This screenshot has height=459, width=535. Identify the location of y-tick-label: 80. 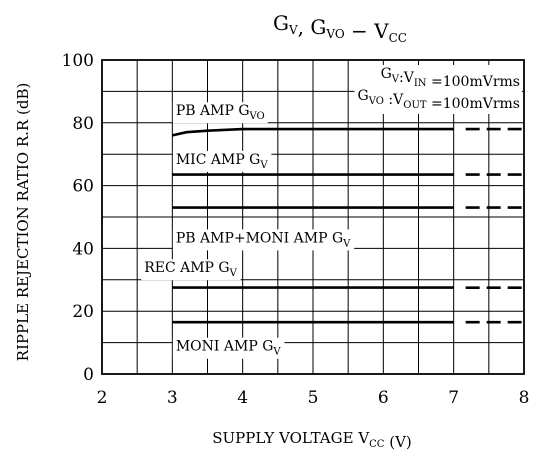
(83, 124).